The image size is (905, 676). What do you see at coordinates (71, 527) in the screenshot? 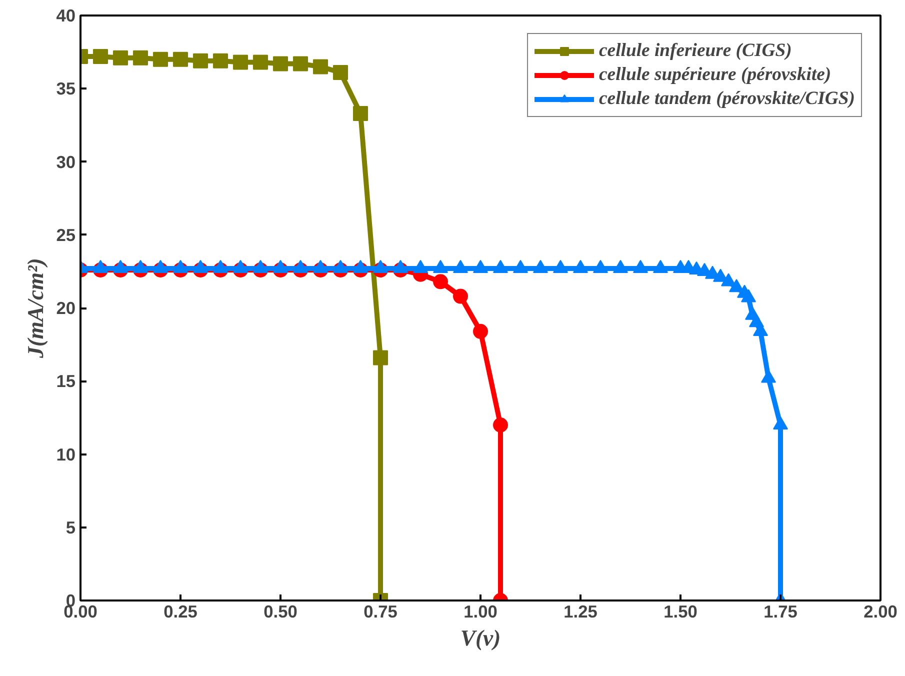
I see `y-tick-label: 5` at bounding box center [71, 527].